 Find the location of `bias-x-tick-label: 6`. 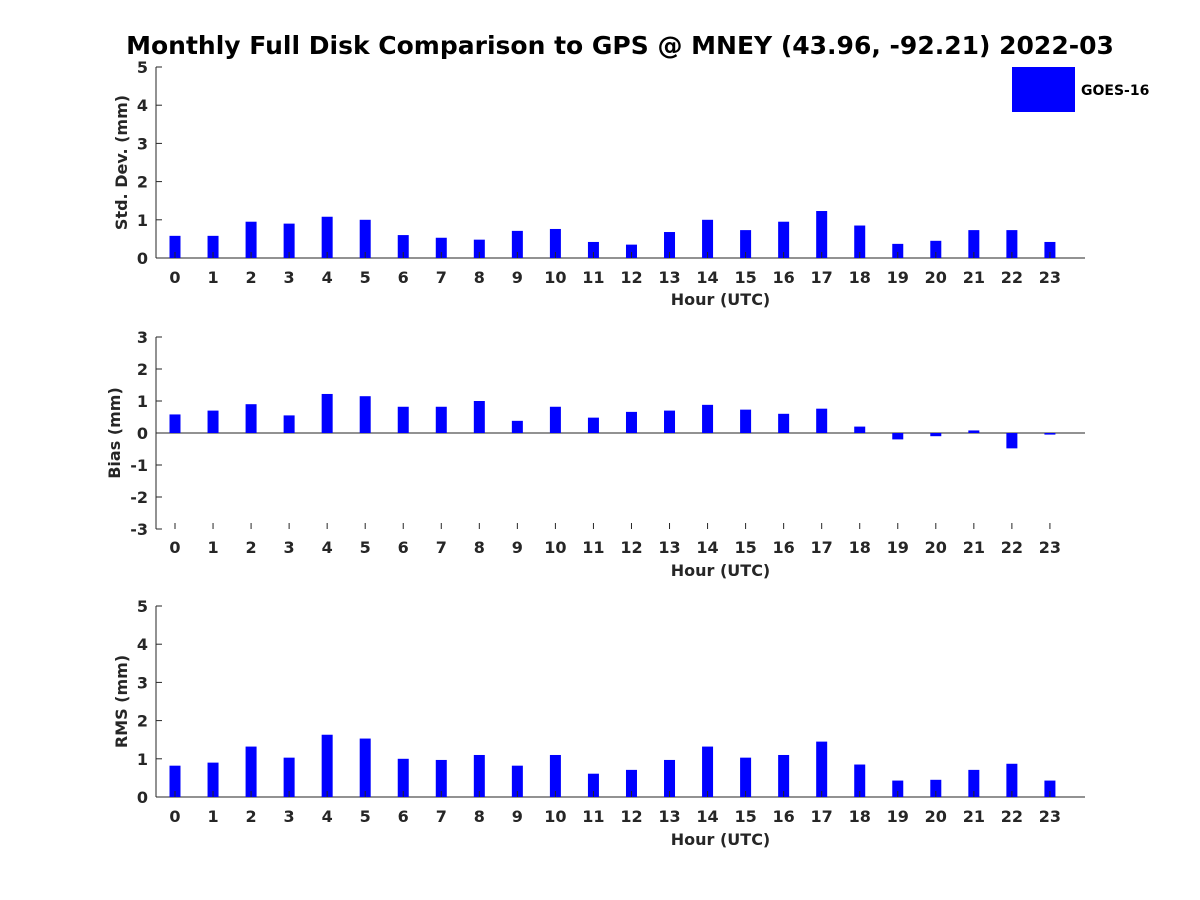

bias-x-tick-label: 6 is located at coordinates (403, 547).